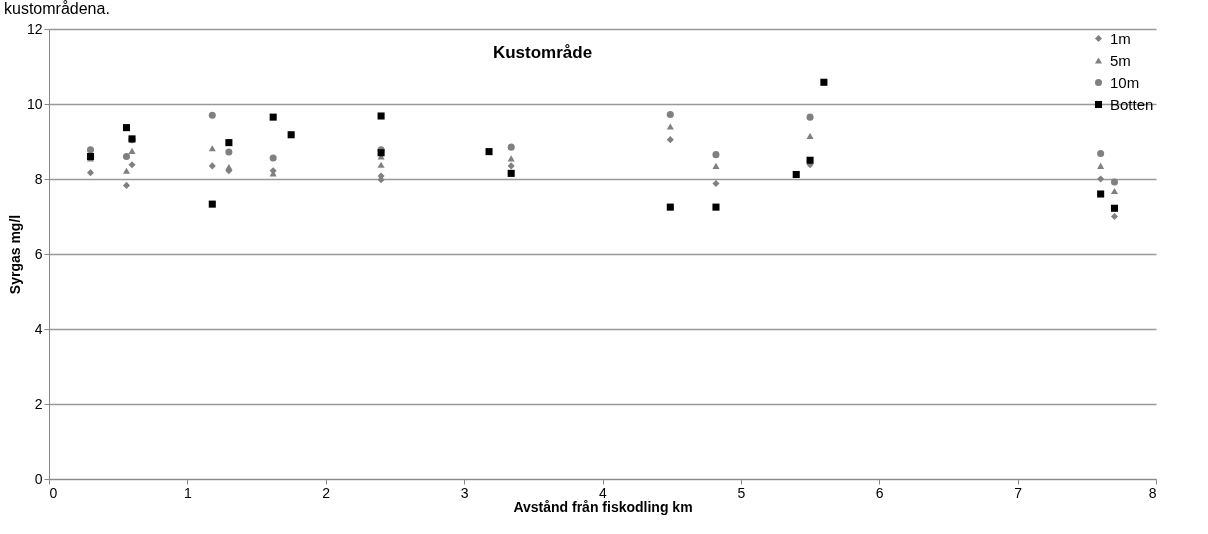  What do you see at coordinates (741, 492) in the screenshot?
I see `x-tick-label: 5` at bounding box center [741, 492].